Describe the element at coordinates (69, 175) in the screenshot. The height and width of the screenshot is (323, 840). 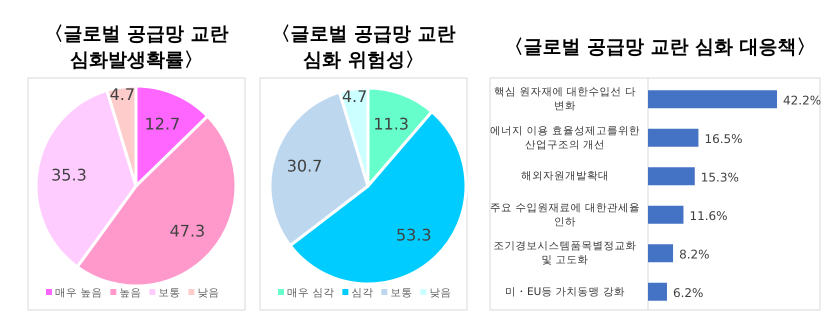
I see `data-label: 35.3` at that location.